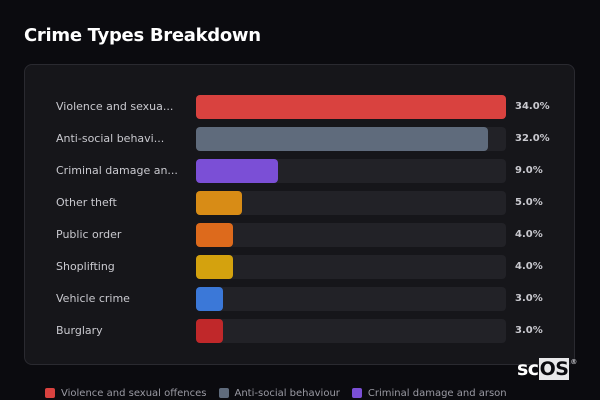 The height and width of the screenshot is (400, 600). What do you see at coordinates (79, 330) in the screenshot?
I see `bar-label: Burglary` at bounding box center [79, 330].